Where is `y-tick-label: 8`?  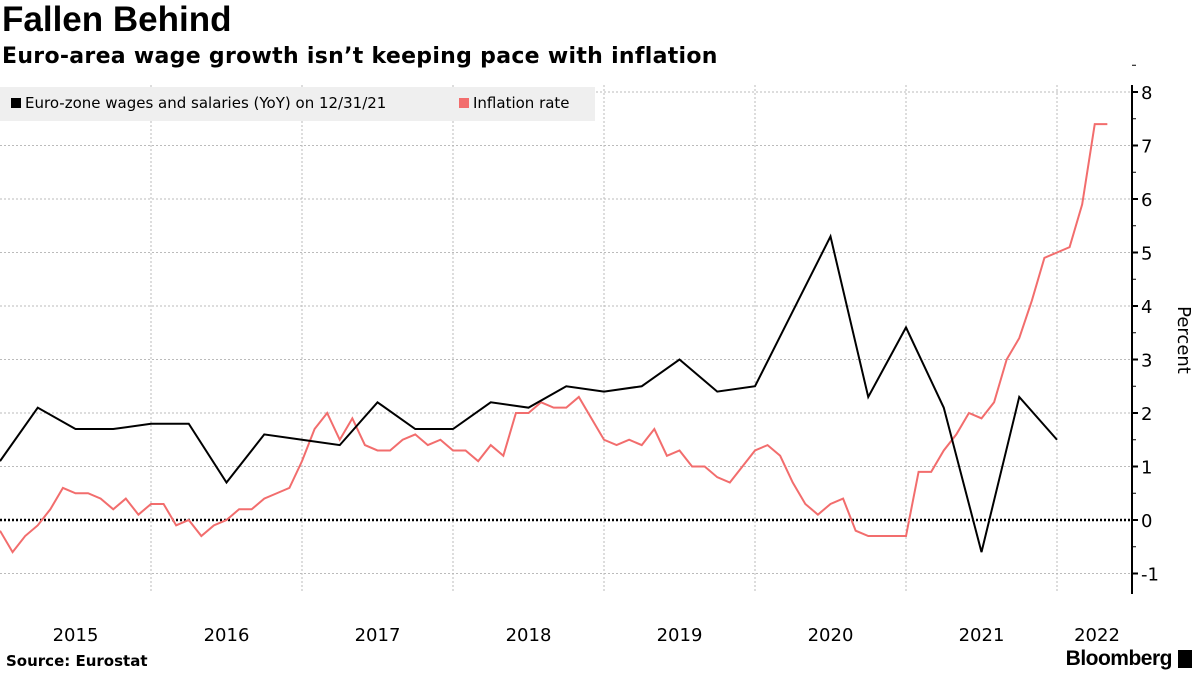
y-tick-label: 8 is located at coordinates (1146, 93).